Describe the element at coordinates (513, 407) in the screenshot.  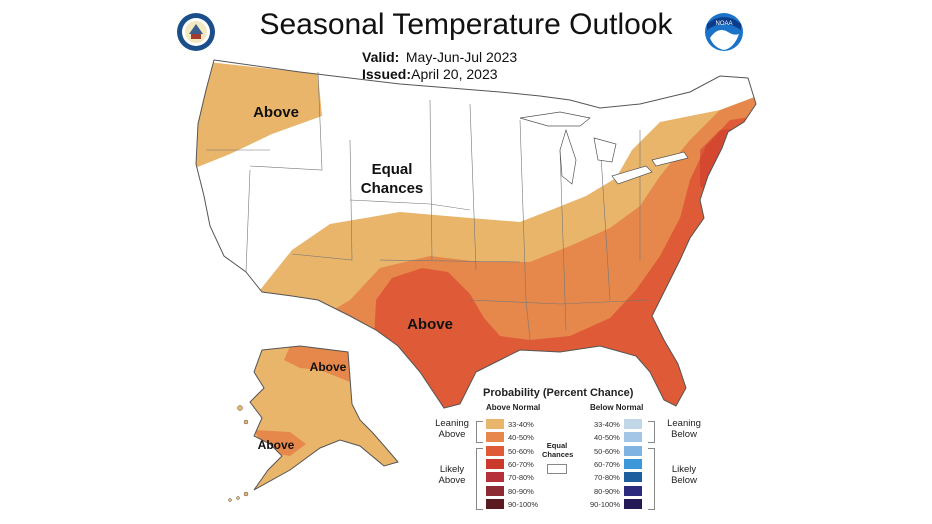
I see `legend-above-heading: Above Normal` at that location.